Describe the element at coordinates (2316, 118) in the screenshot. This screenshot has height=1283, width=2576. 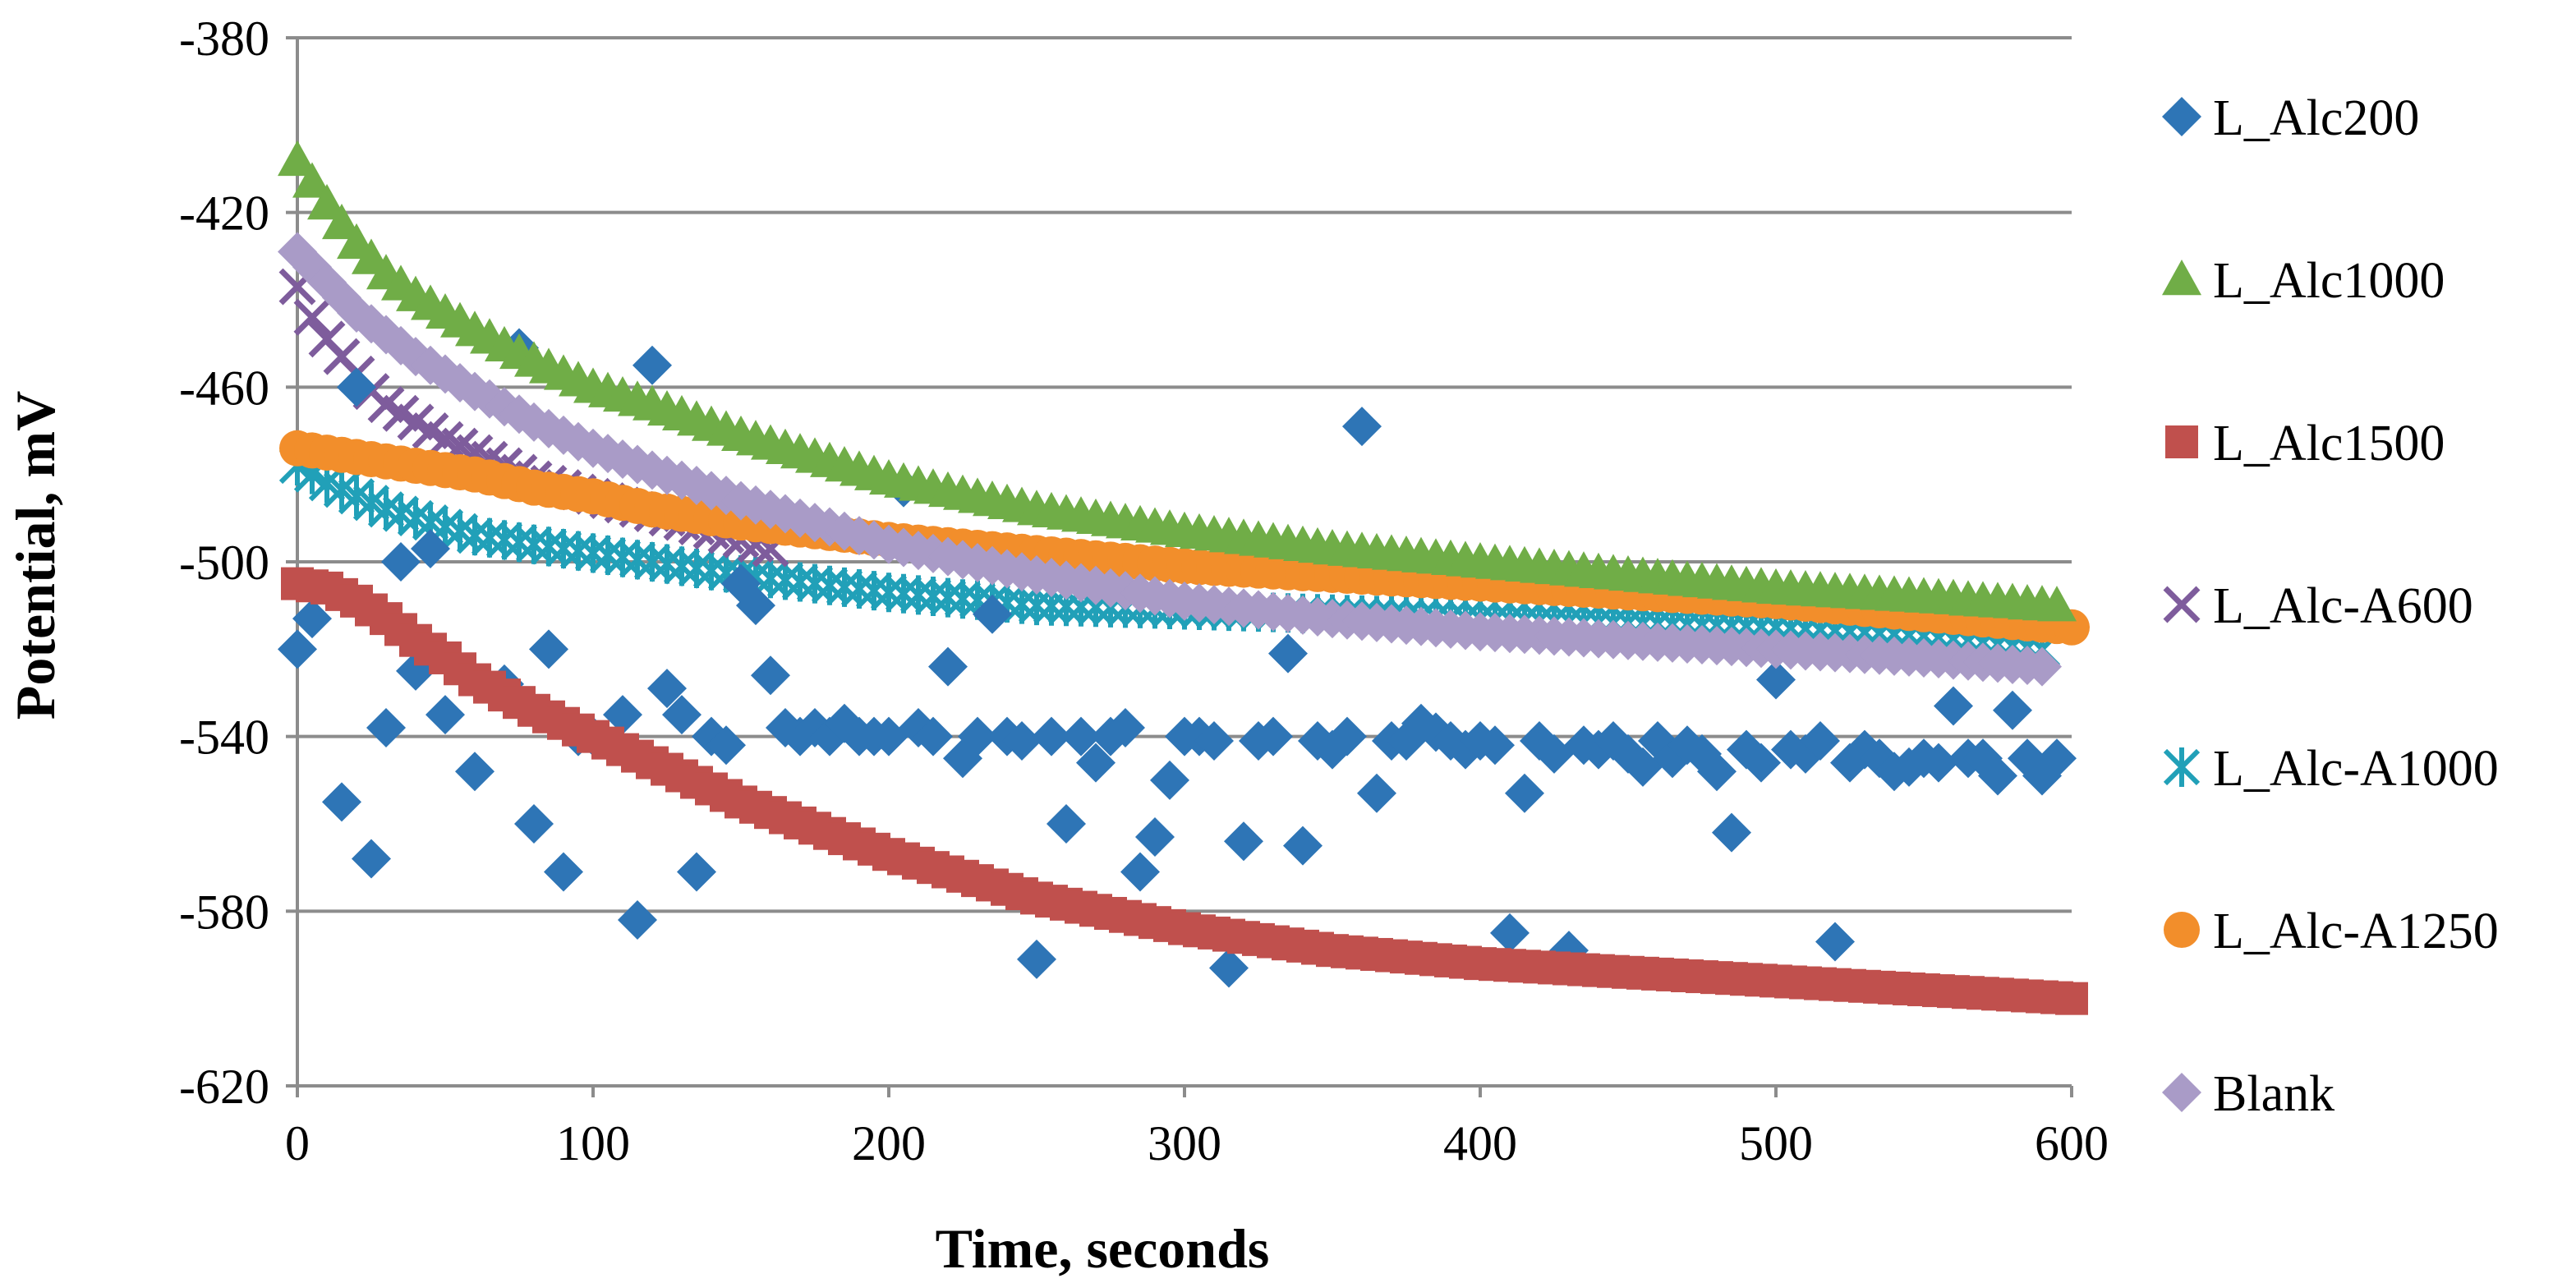
I see `legend-label: L_Alc200` at that location.